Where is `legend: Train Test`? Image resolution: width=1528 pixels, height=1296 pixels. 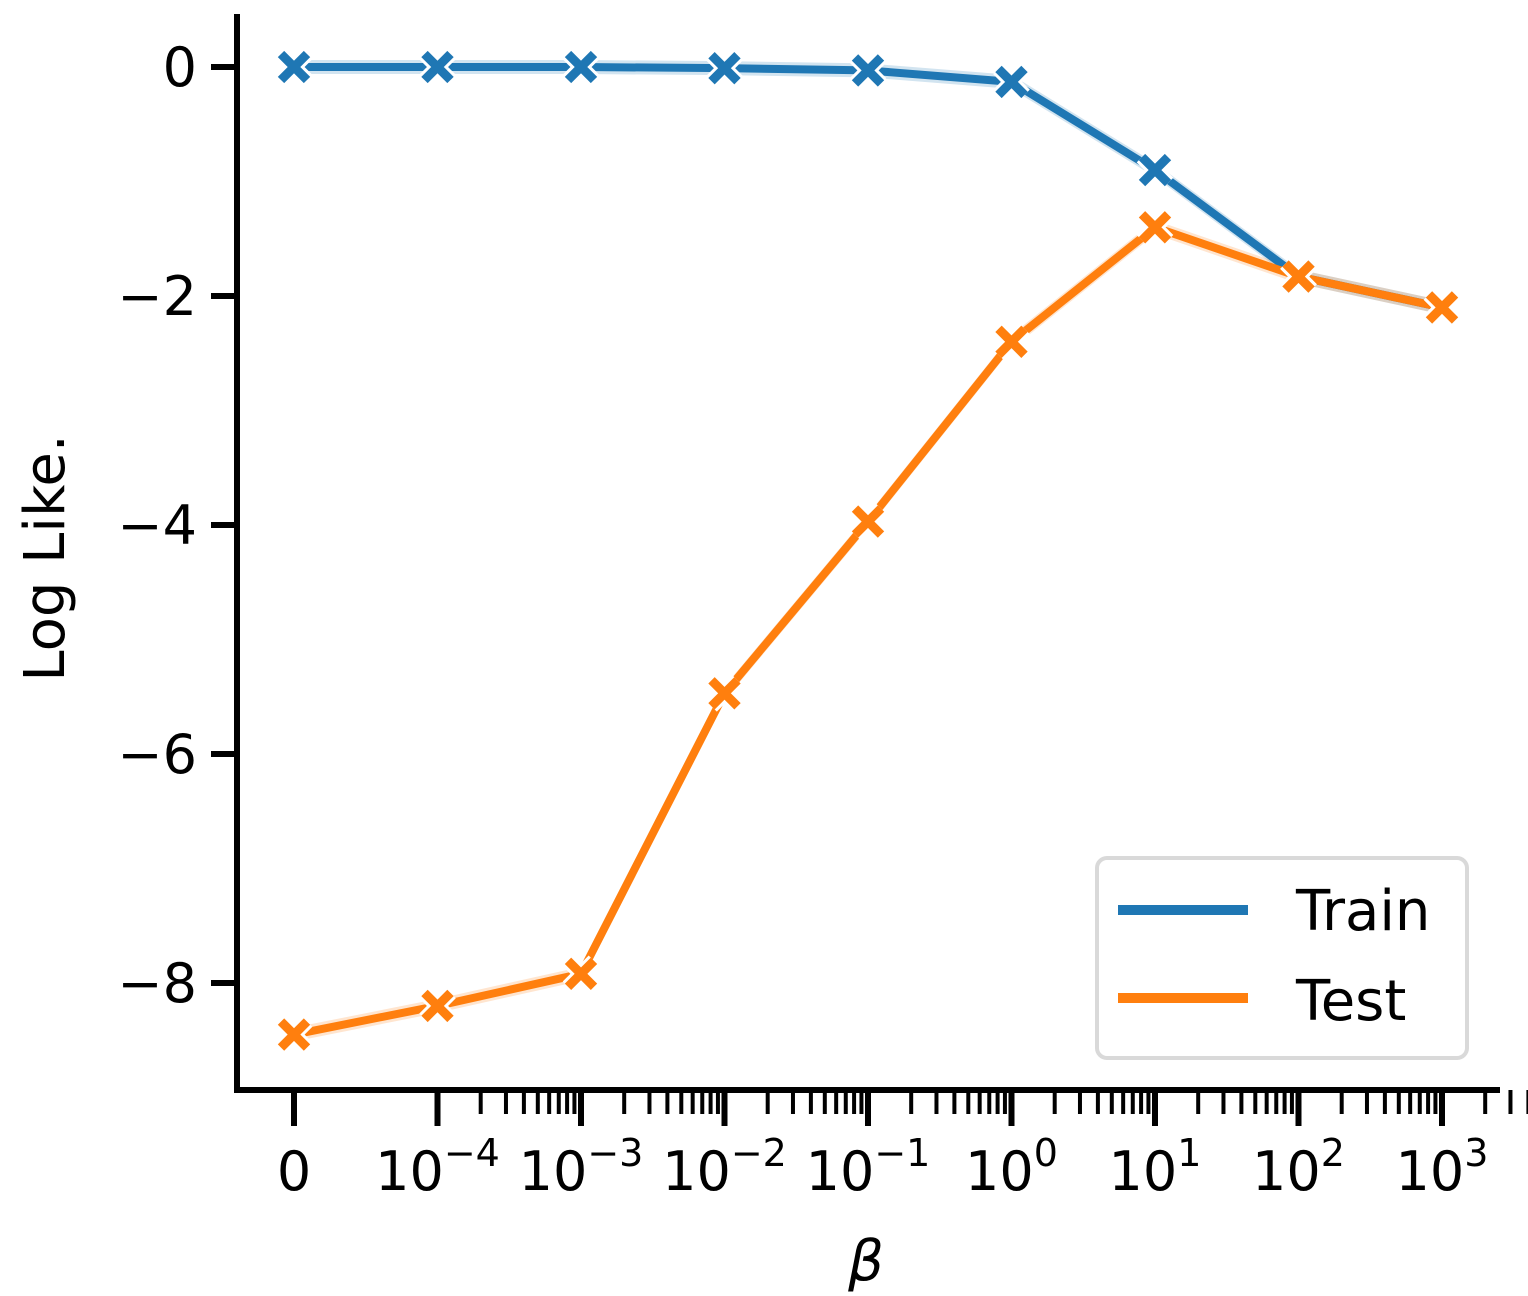 legend: Train Test is located at coordinates (1282, 958).